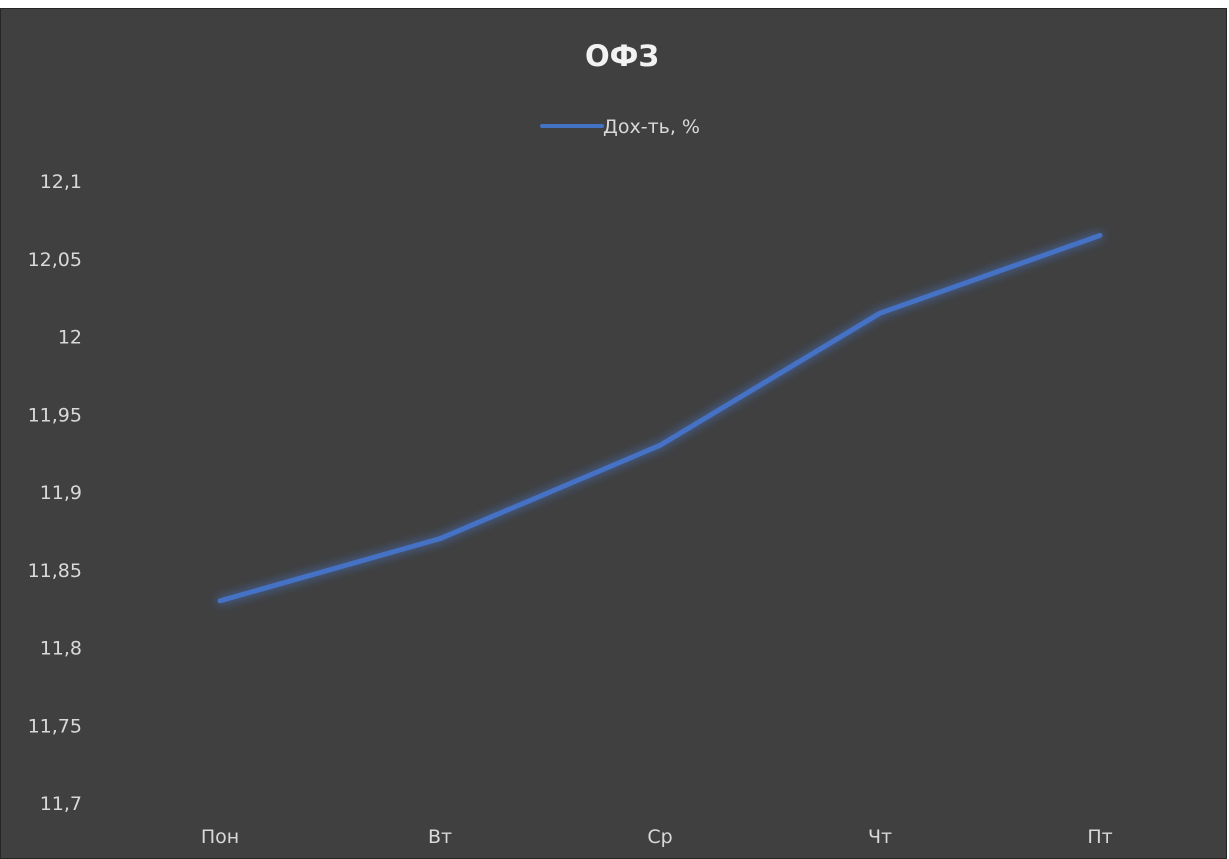 The width and height of the screenshot is (1229, 859). Describe the element at coordinates (1099, 837) in the screenshot. I see `x-tick-label: Пт` at that location.